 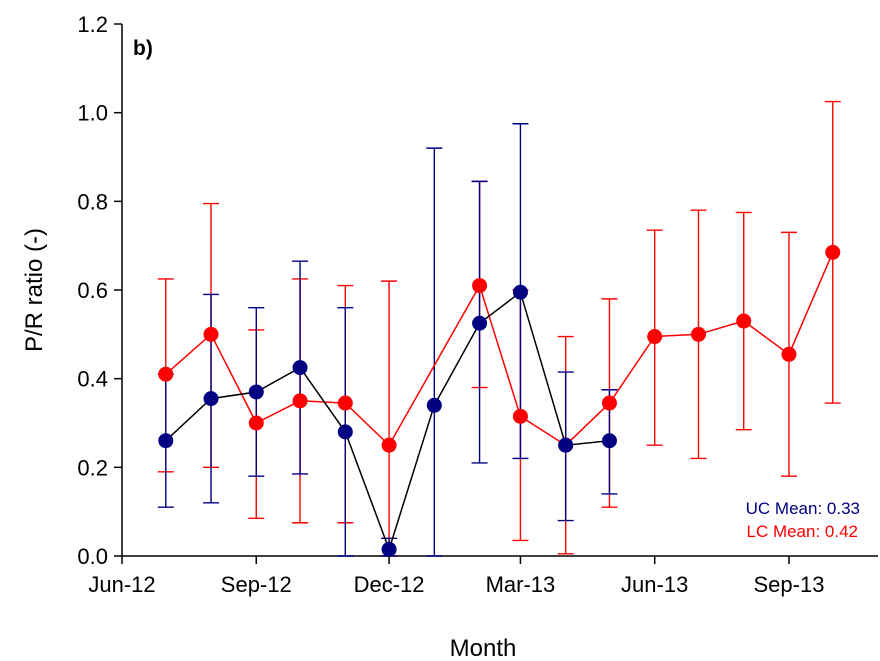 I want to click on y-tick-label: 0.4, so click(x=92, y=379).